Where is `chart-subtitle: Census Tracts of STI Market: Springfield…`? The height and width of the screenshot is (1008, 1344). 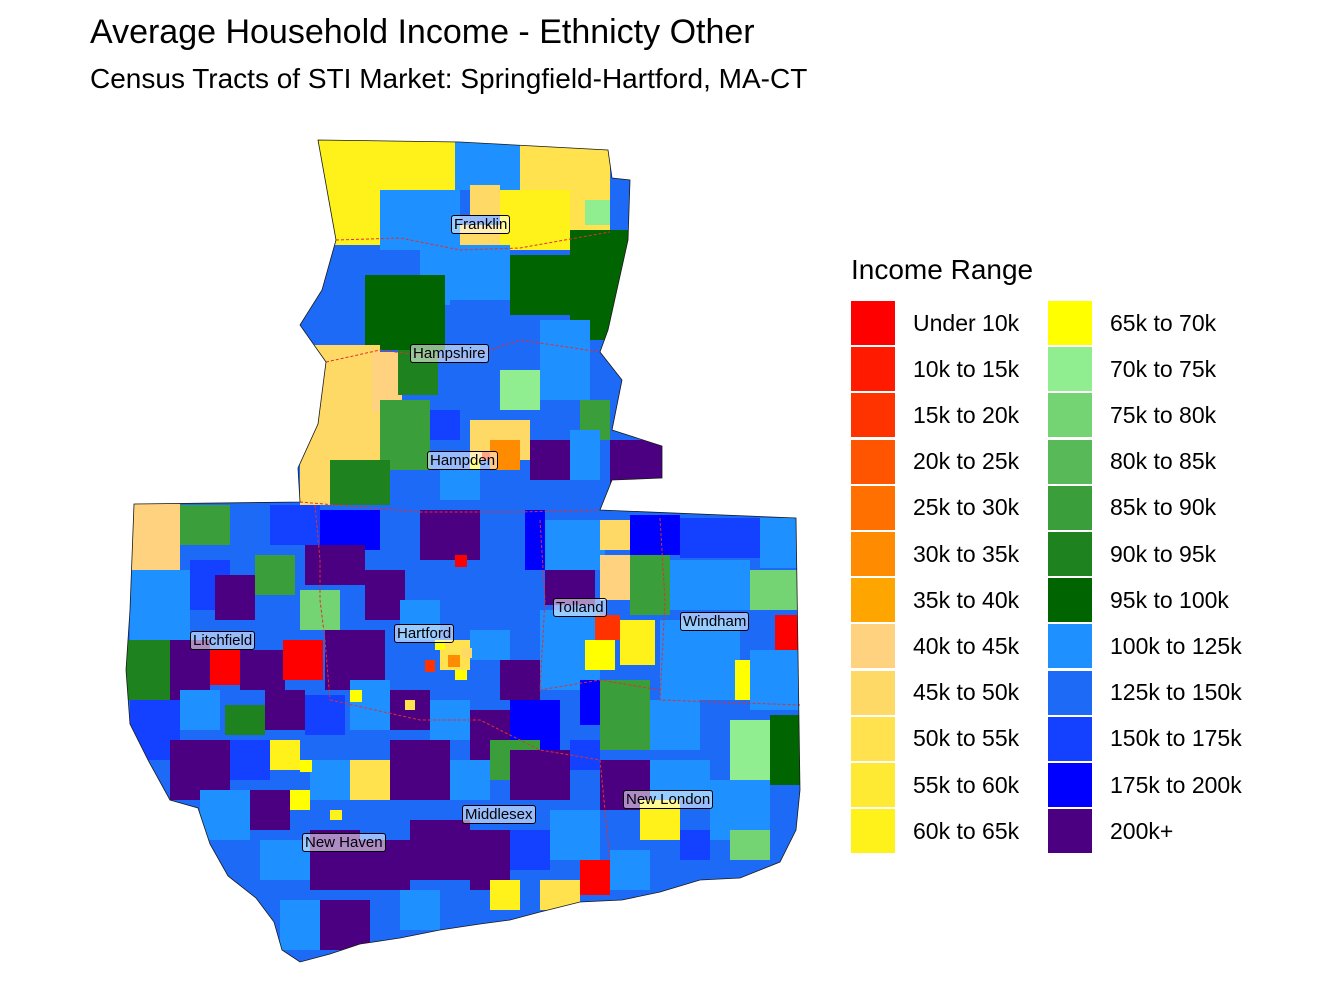 chart-subtitle: Census Tracts of STI Market: Springfield… is located at coordinates (449, 78).